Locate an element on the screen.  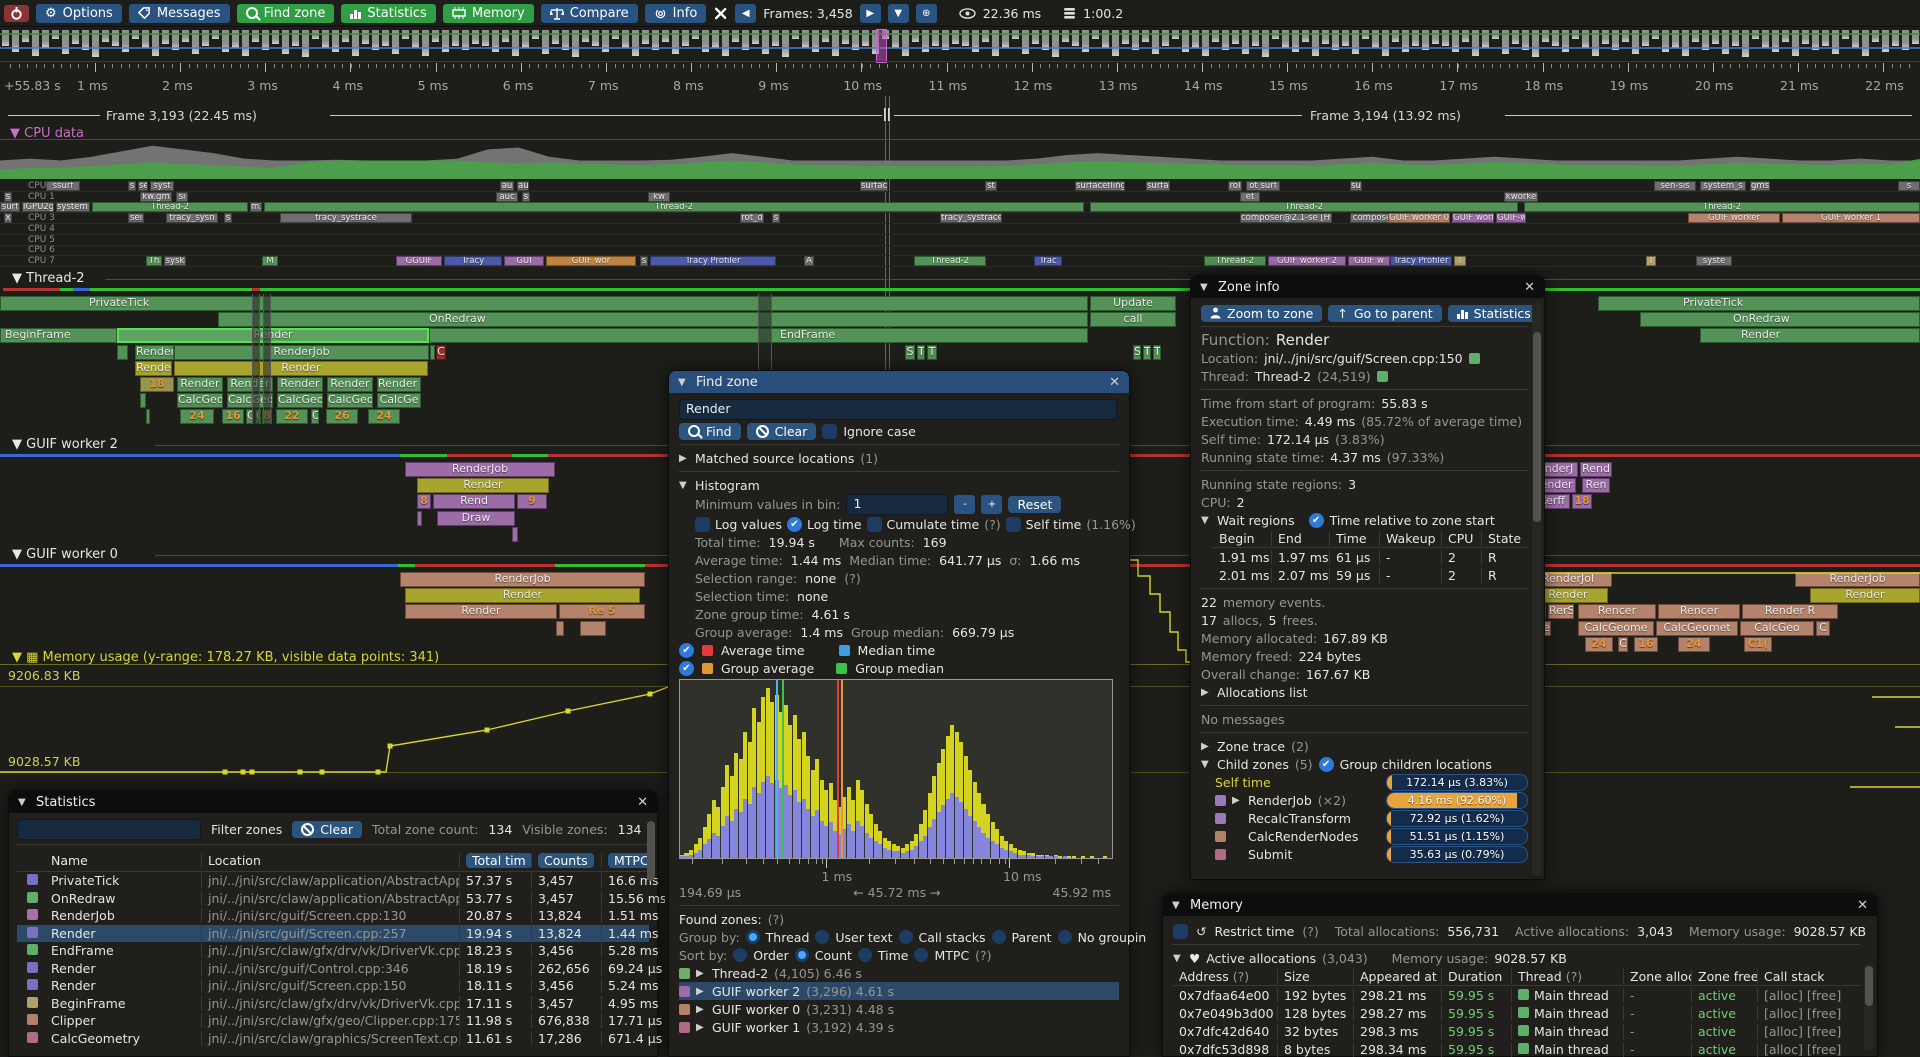
wait-region-row: 1.91 ms 1.97 ms 61 µs -2 R is located at coordinates (1370, 557).